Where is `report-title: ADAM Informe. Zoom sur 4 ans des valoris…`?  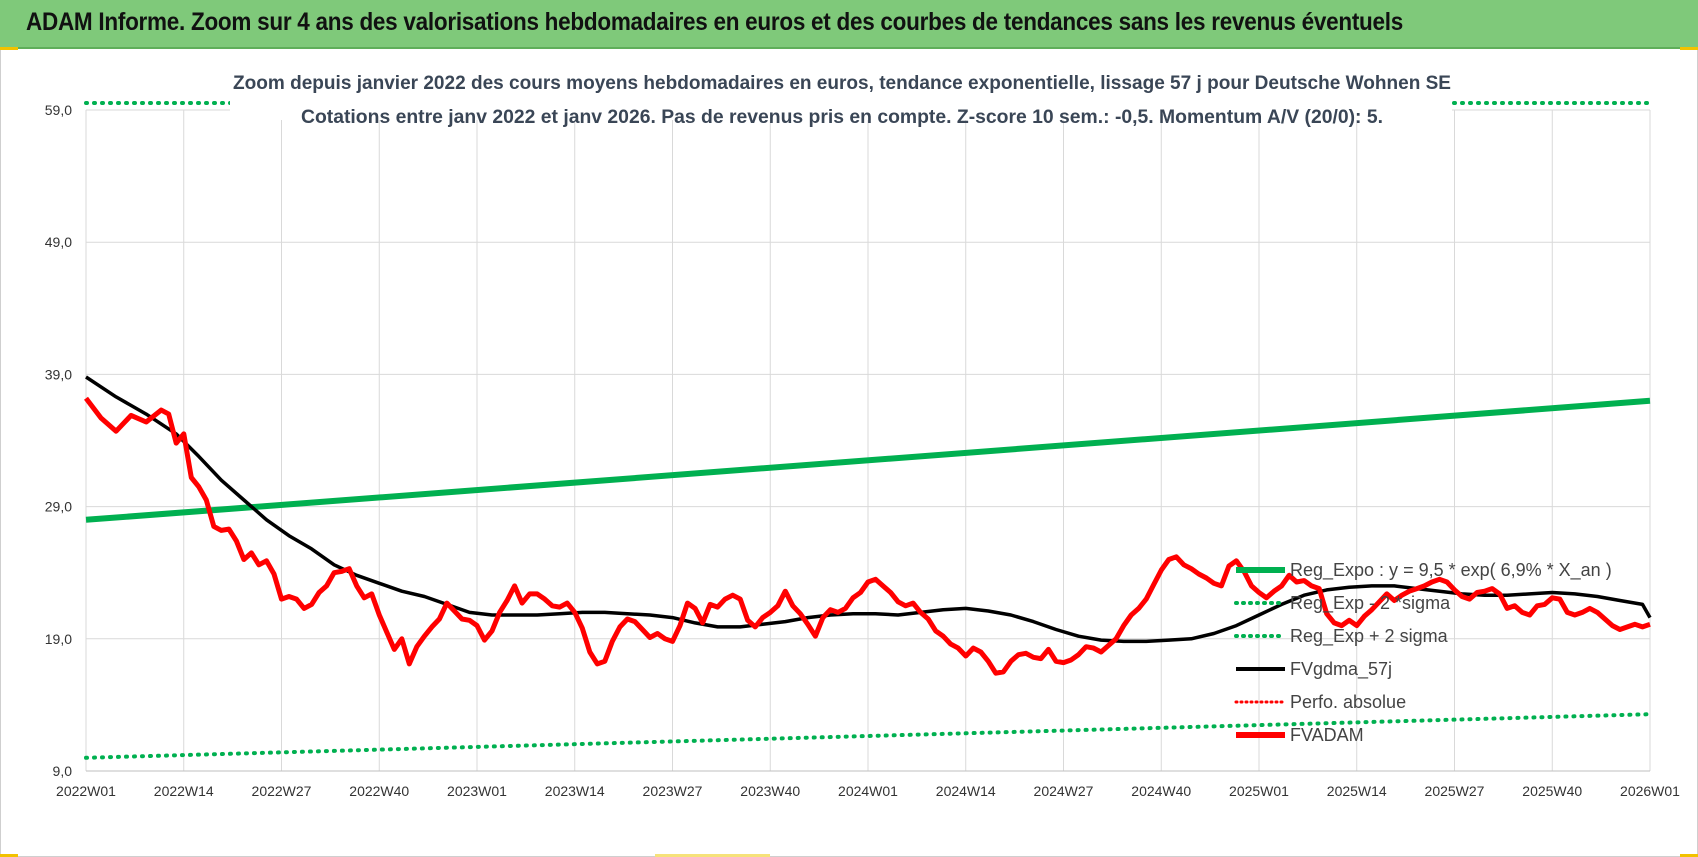 report-title: ADAM Informe. Zoom sur 4 ans des valoris… is located at coordinates (714, 22).